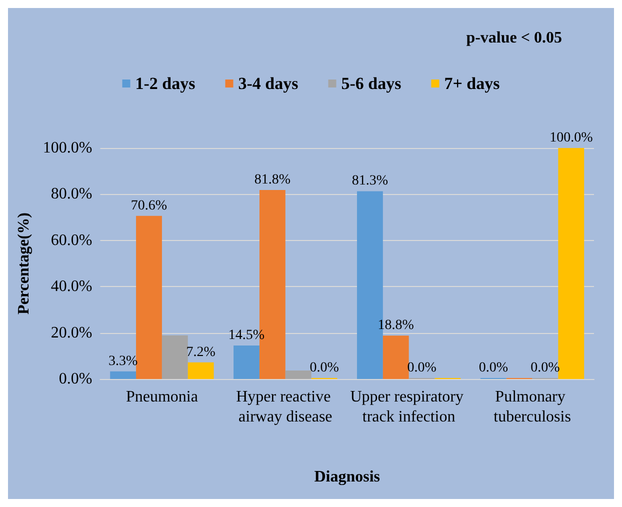 The height and width of the screenshot is (507, 622). Describe the element at coordinates (75, 379) in the screenshot. I see `y-tick-label: 0.0%` at that location.